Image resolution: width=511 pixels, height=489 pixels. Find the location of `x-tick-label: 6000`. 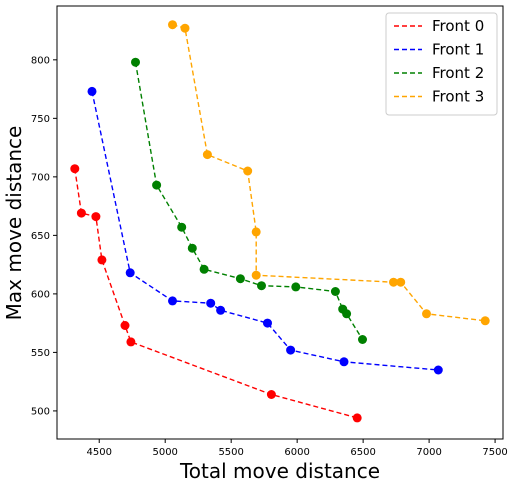

x-tick-label: 6000 is located at coordinates (296, 452).